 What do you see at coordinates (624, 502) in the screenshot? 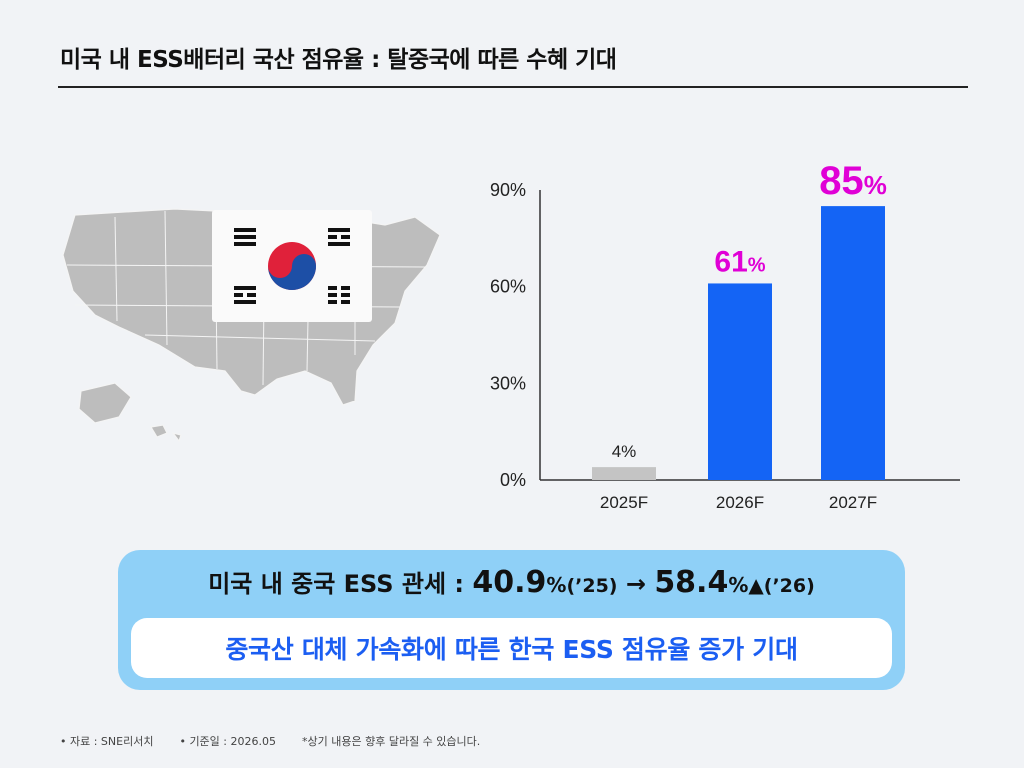
I see `x-tick-label: 2025F` at bounding box center [624, 502].